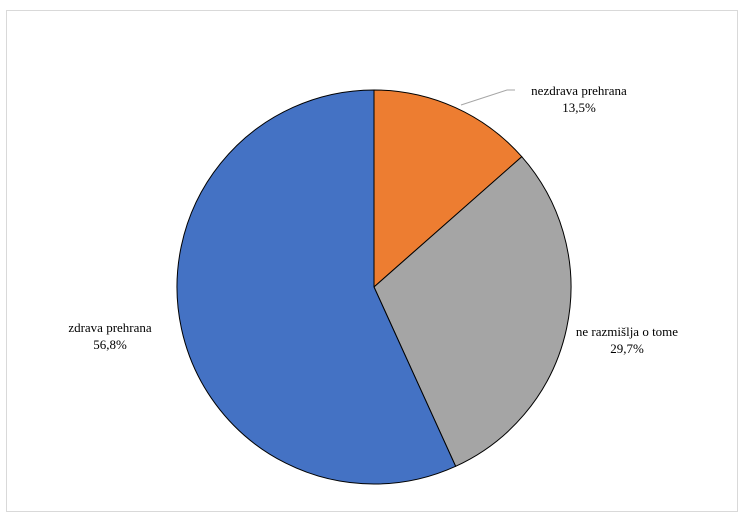 The height and width of the screenshot is (520, 746). What do you see at coordinates (627, 331) in the screenshot?
I see `slice-category-label: ne razmišlja o tome` at bounding box center [627, 331].